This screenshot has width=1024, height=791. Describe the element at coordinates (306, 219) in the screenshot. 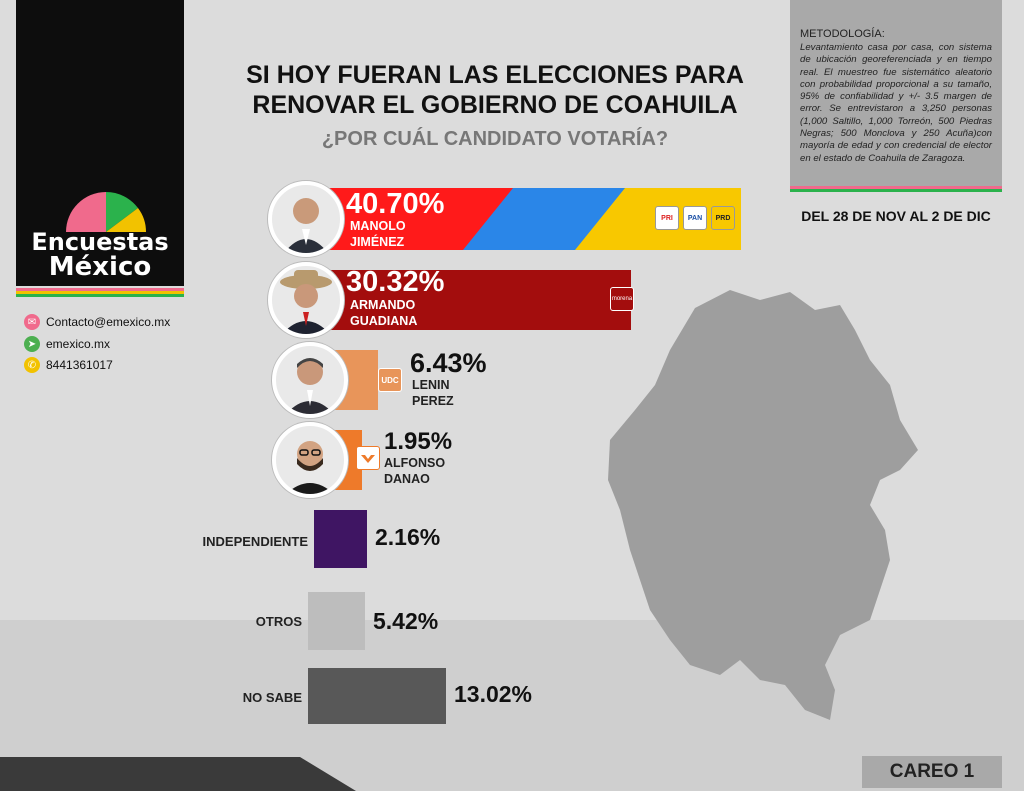

I see `candidate-photo-jimenez` at that location.